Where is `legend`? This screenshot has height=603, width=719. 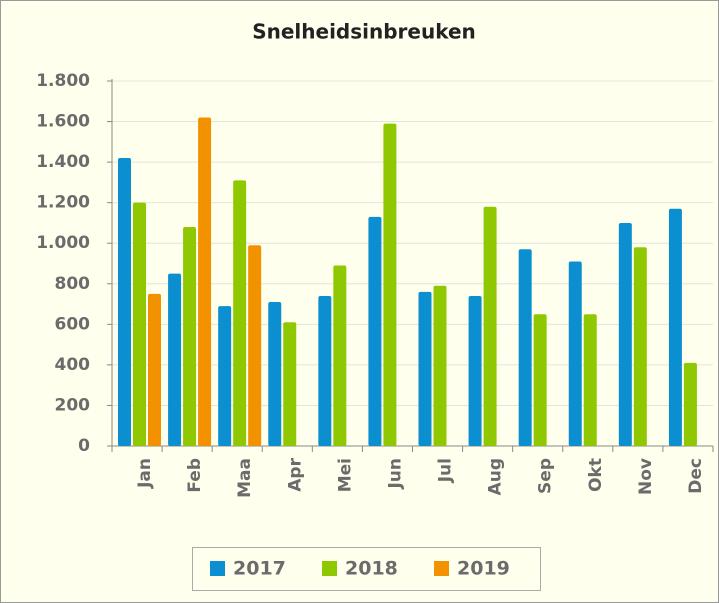 legend is located at coordinates (366, 569).